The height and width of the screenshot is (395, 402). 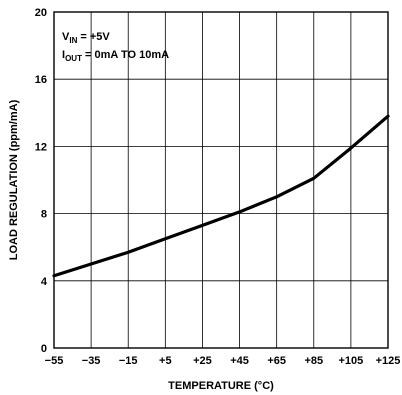 I want to click on x-tick-label: +65, so click(x=276, y=361).